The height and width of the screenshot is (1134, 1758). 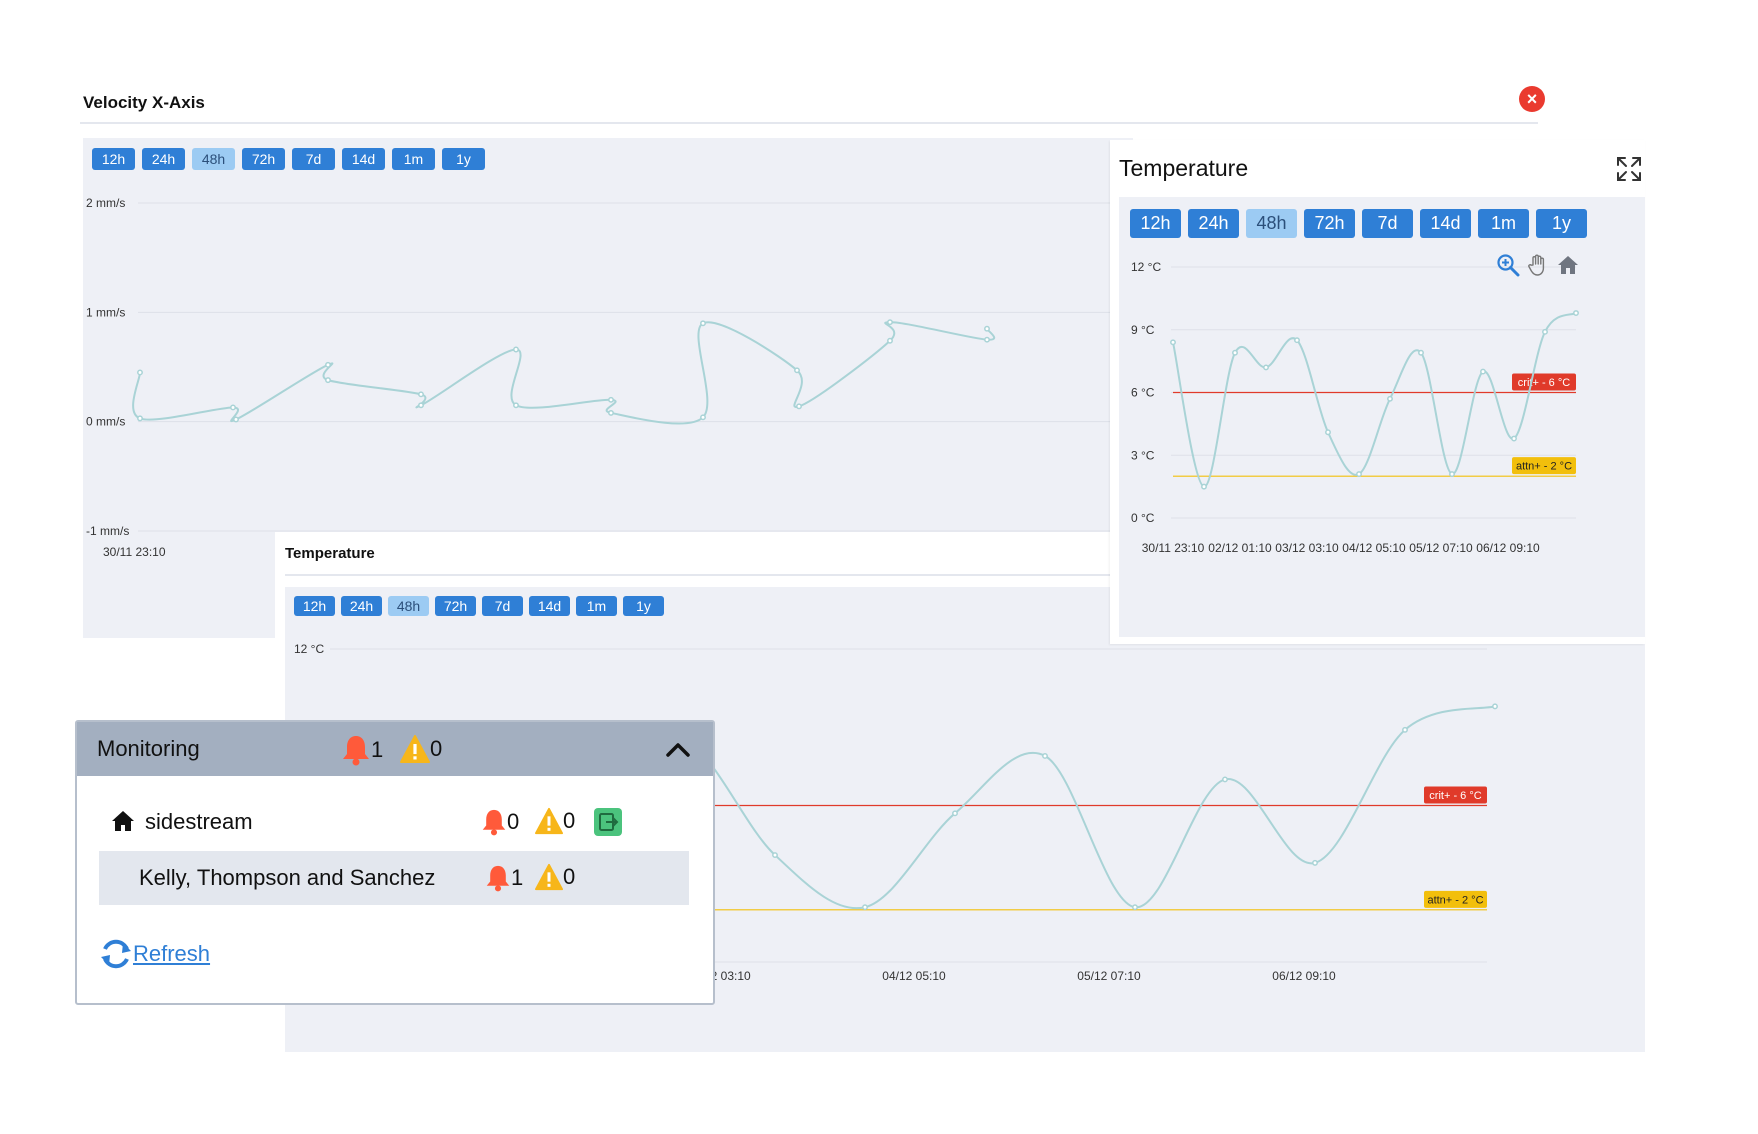 I want to click on temperature-large-range-button-1y: 1y, so click(x=643, y=606).